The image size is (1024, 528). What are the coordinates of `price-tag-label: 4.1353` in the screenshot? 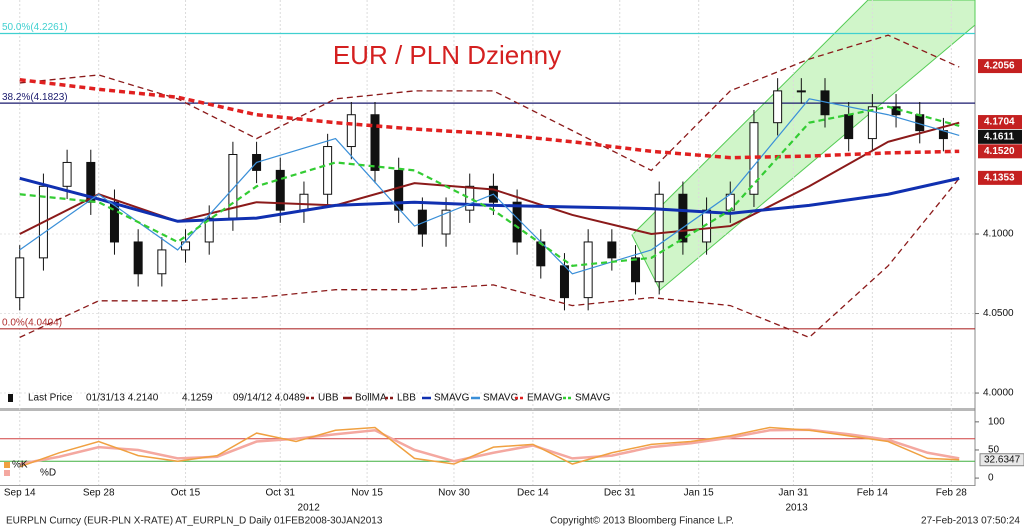 It's located at (999, 178).